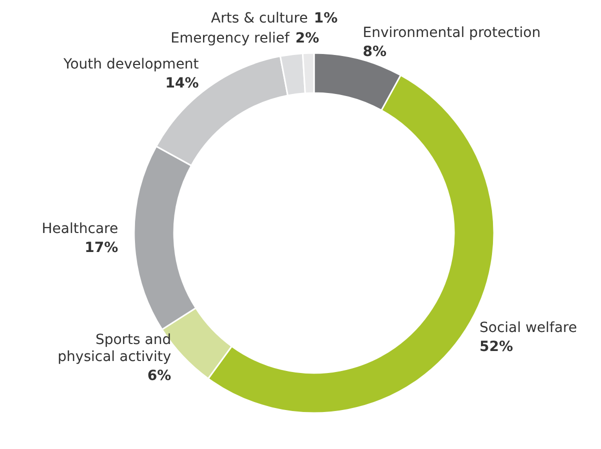  Describe the element at coordinates (115, 349) in the screenshot. I see `slice-label: Sports and physical activity` at that location.